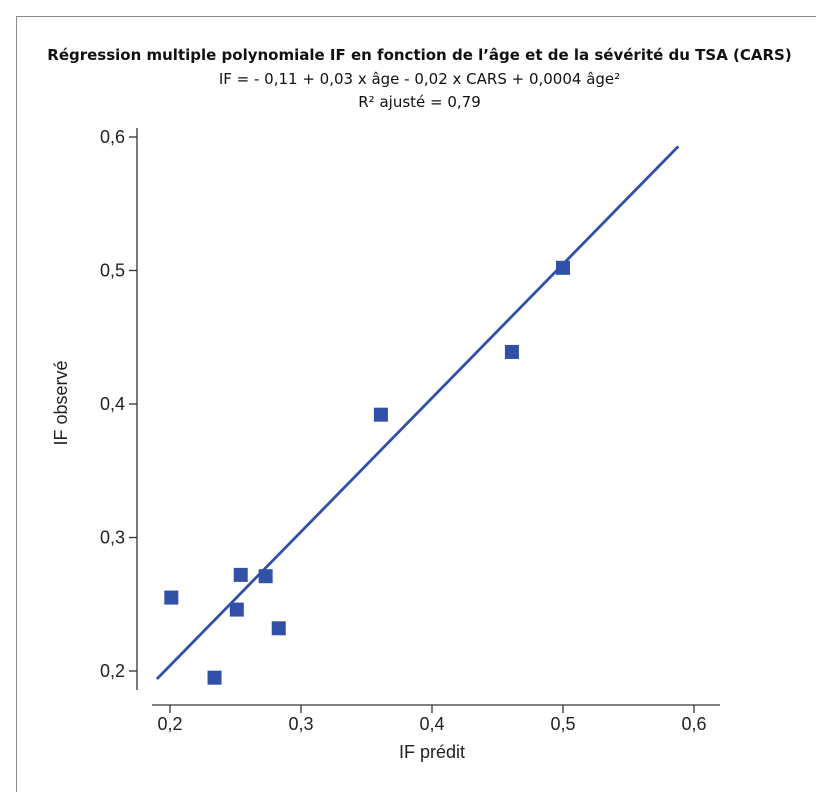 The width and height of the screenshot is (819, 794). Describe the element at coordinates (419, 102) in the screenshot. I see `chart-r-squared: R² ajusté = 0,79` at that location.